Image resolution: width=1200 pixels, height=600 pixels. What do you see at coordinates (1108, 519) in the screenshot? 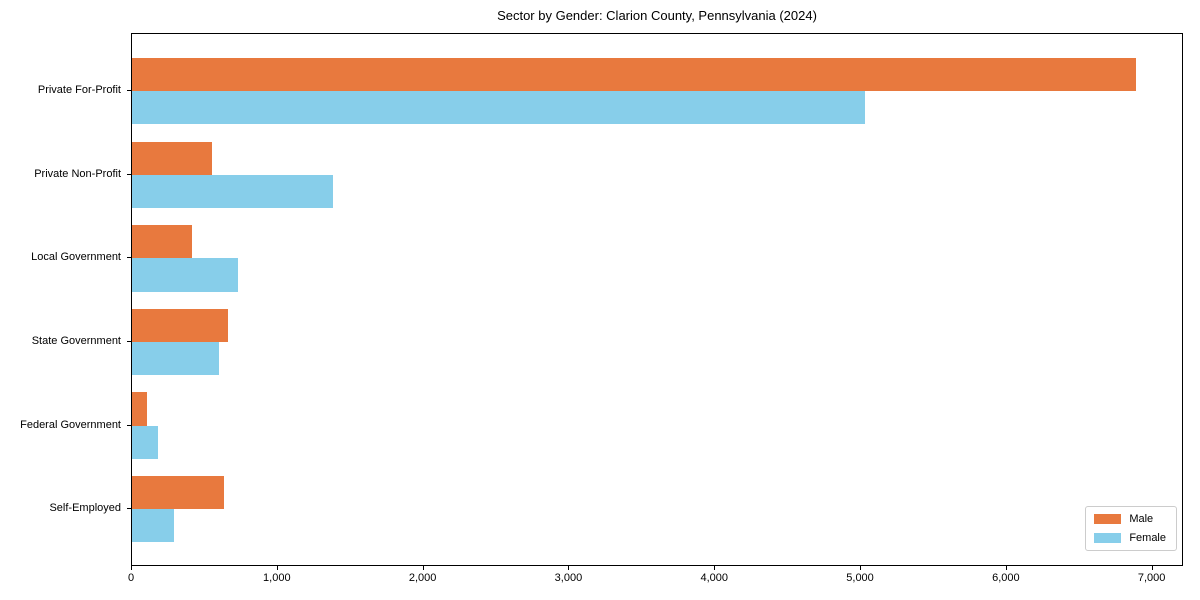
I see `legend-swatch-male` at bounding box center [1108, 519].